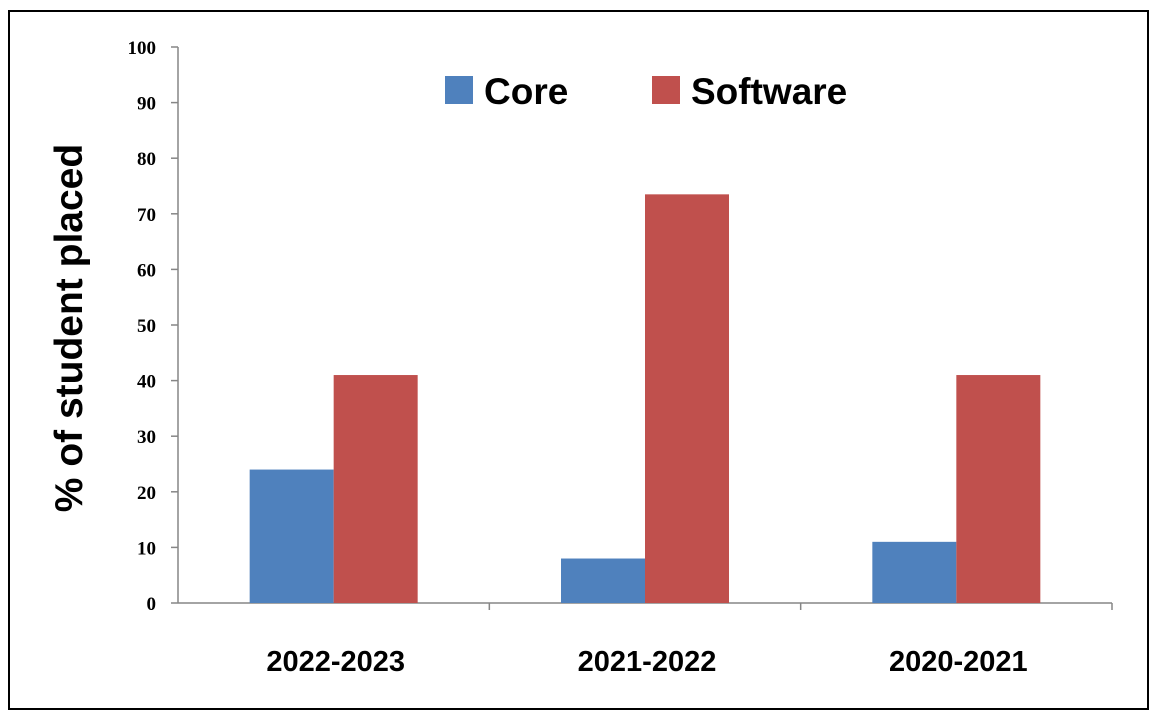 The height and width of the screenshot is (710, 1153). Describe the element at coordinates (687, 398) in the screenshot. I see `bar-software-2021-2022` at that location.